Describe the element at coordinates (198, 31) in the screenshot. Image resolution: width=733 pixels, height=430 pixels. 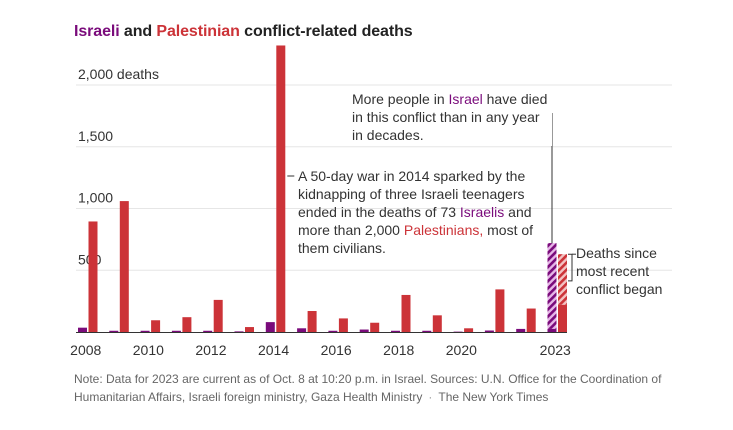
I see `title-palestinian: Palestinian` at that location.